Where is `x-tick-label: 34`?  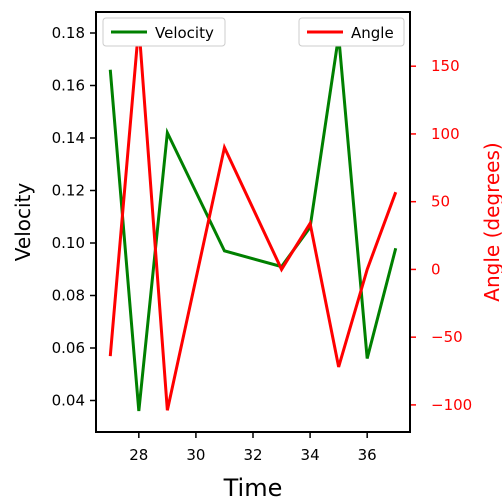
x-tick-label: 34 is located at coordinates (310, 455).